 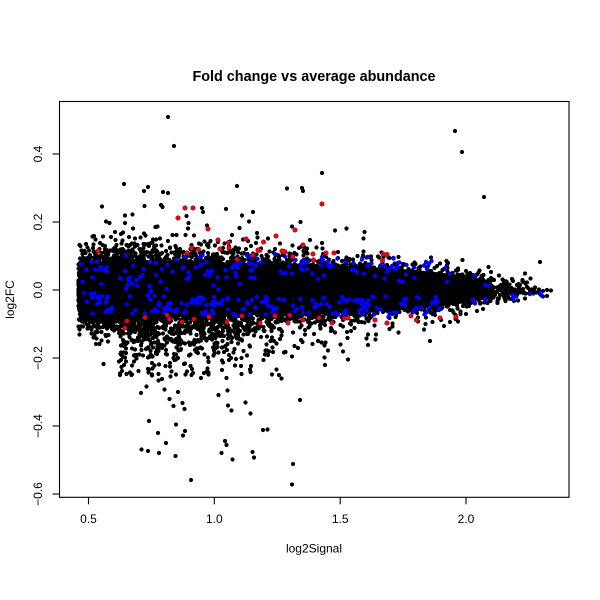 What do you see at coordinates (38, 153) in the screenshot?
I see `svg-text: 0.4` at bounding box center [38, 153].